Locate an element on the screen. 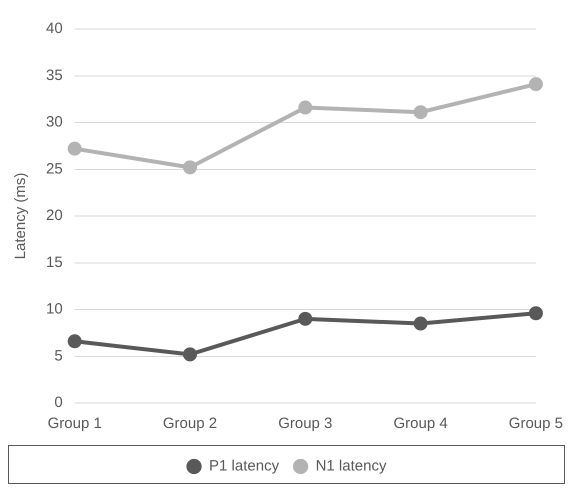 The height and width of the screenshot is (492, 583). y-axis-title: Latency (ms) is located at coordinates (21, 216).